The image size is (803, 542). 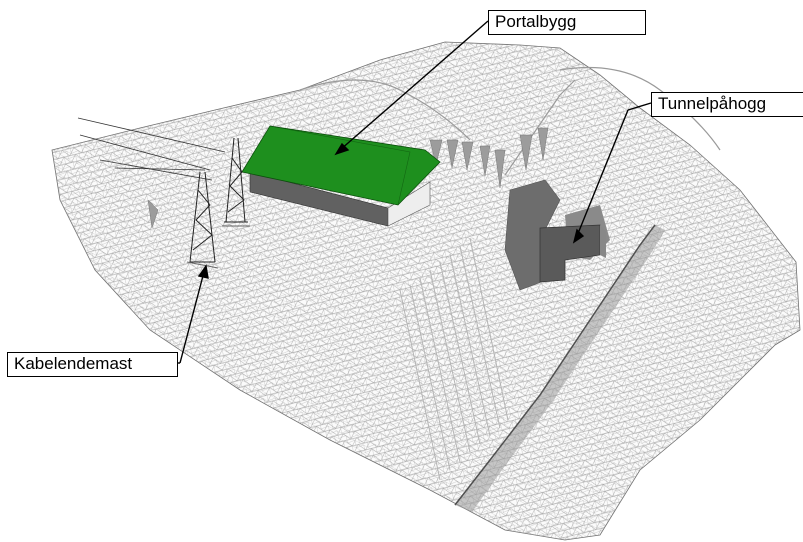 What do you see at coordinates (559, 368) in the screenshot?
I see `road-cut` at bounding box center [559, 368].